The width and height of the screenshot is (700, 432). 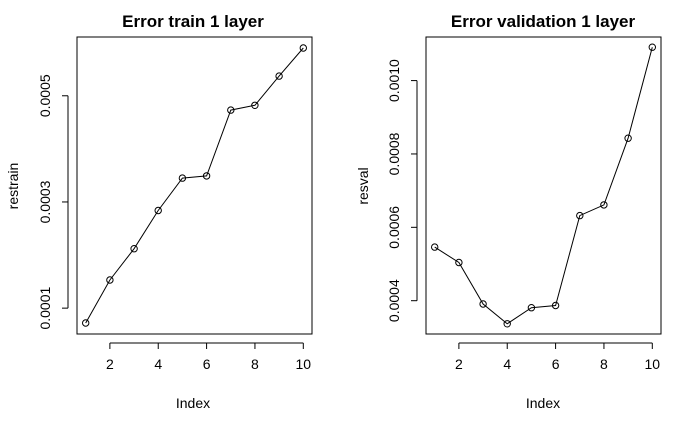 I want to click on y-tick-label: 0.0008, so click(x=394, y=153).